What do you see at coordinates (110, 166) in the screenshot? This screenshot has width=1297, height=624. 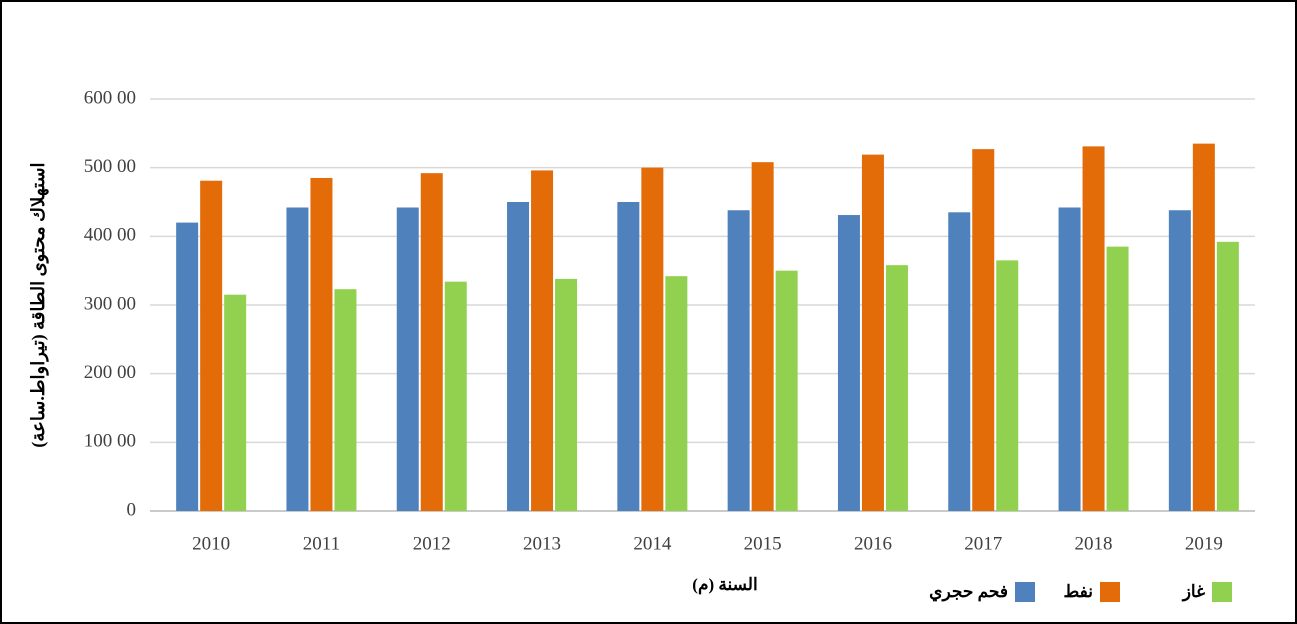 I see `y-tick-label: 500 00` at bounding box center [110, 166].